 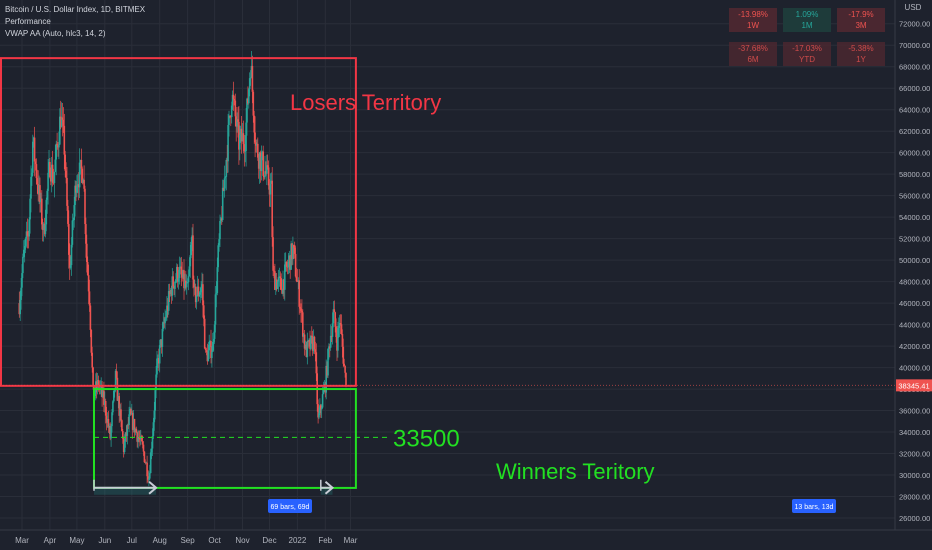 I want to click on price-tick: 70000.00, so click(x=914, y=45).